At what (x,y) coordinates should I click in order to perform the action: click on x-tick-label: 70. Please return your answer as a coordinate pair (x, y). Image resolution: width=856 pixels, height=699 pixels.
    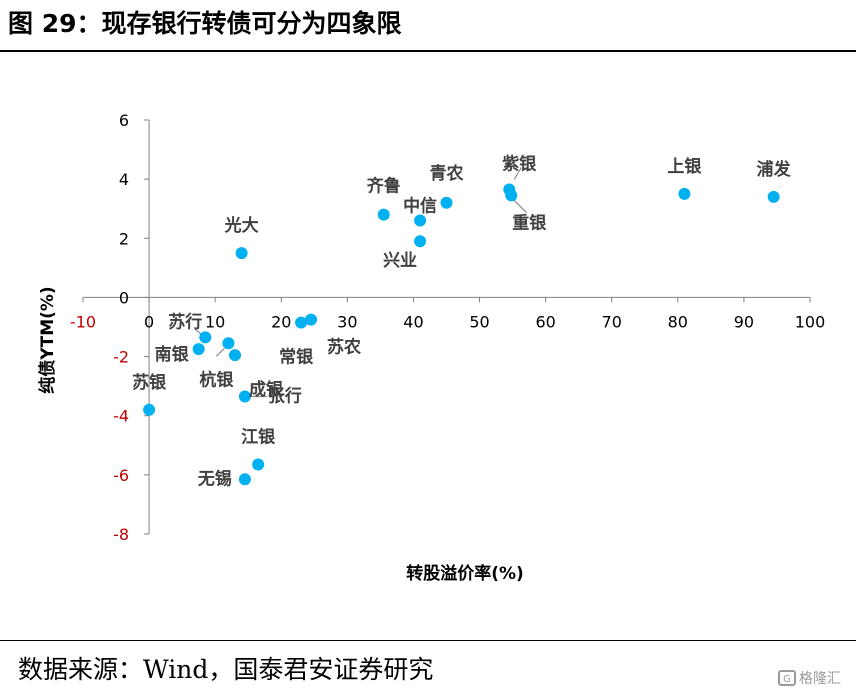
    Looking at the image, I should click on (612, 321).